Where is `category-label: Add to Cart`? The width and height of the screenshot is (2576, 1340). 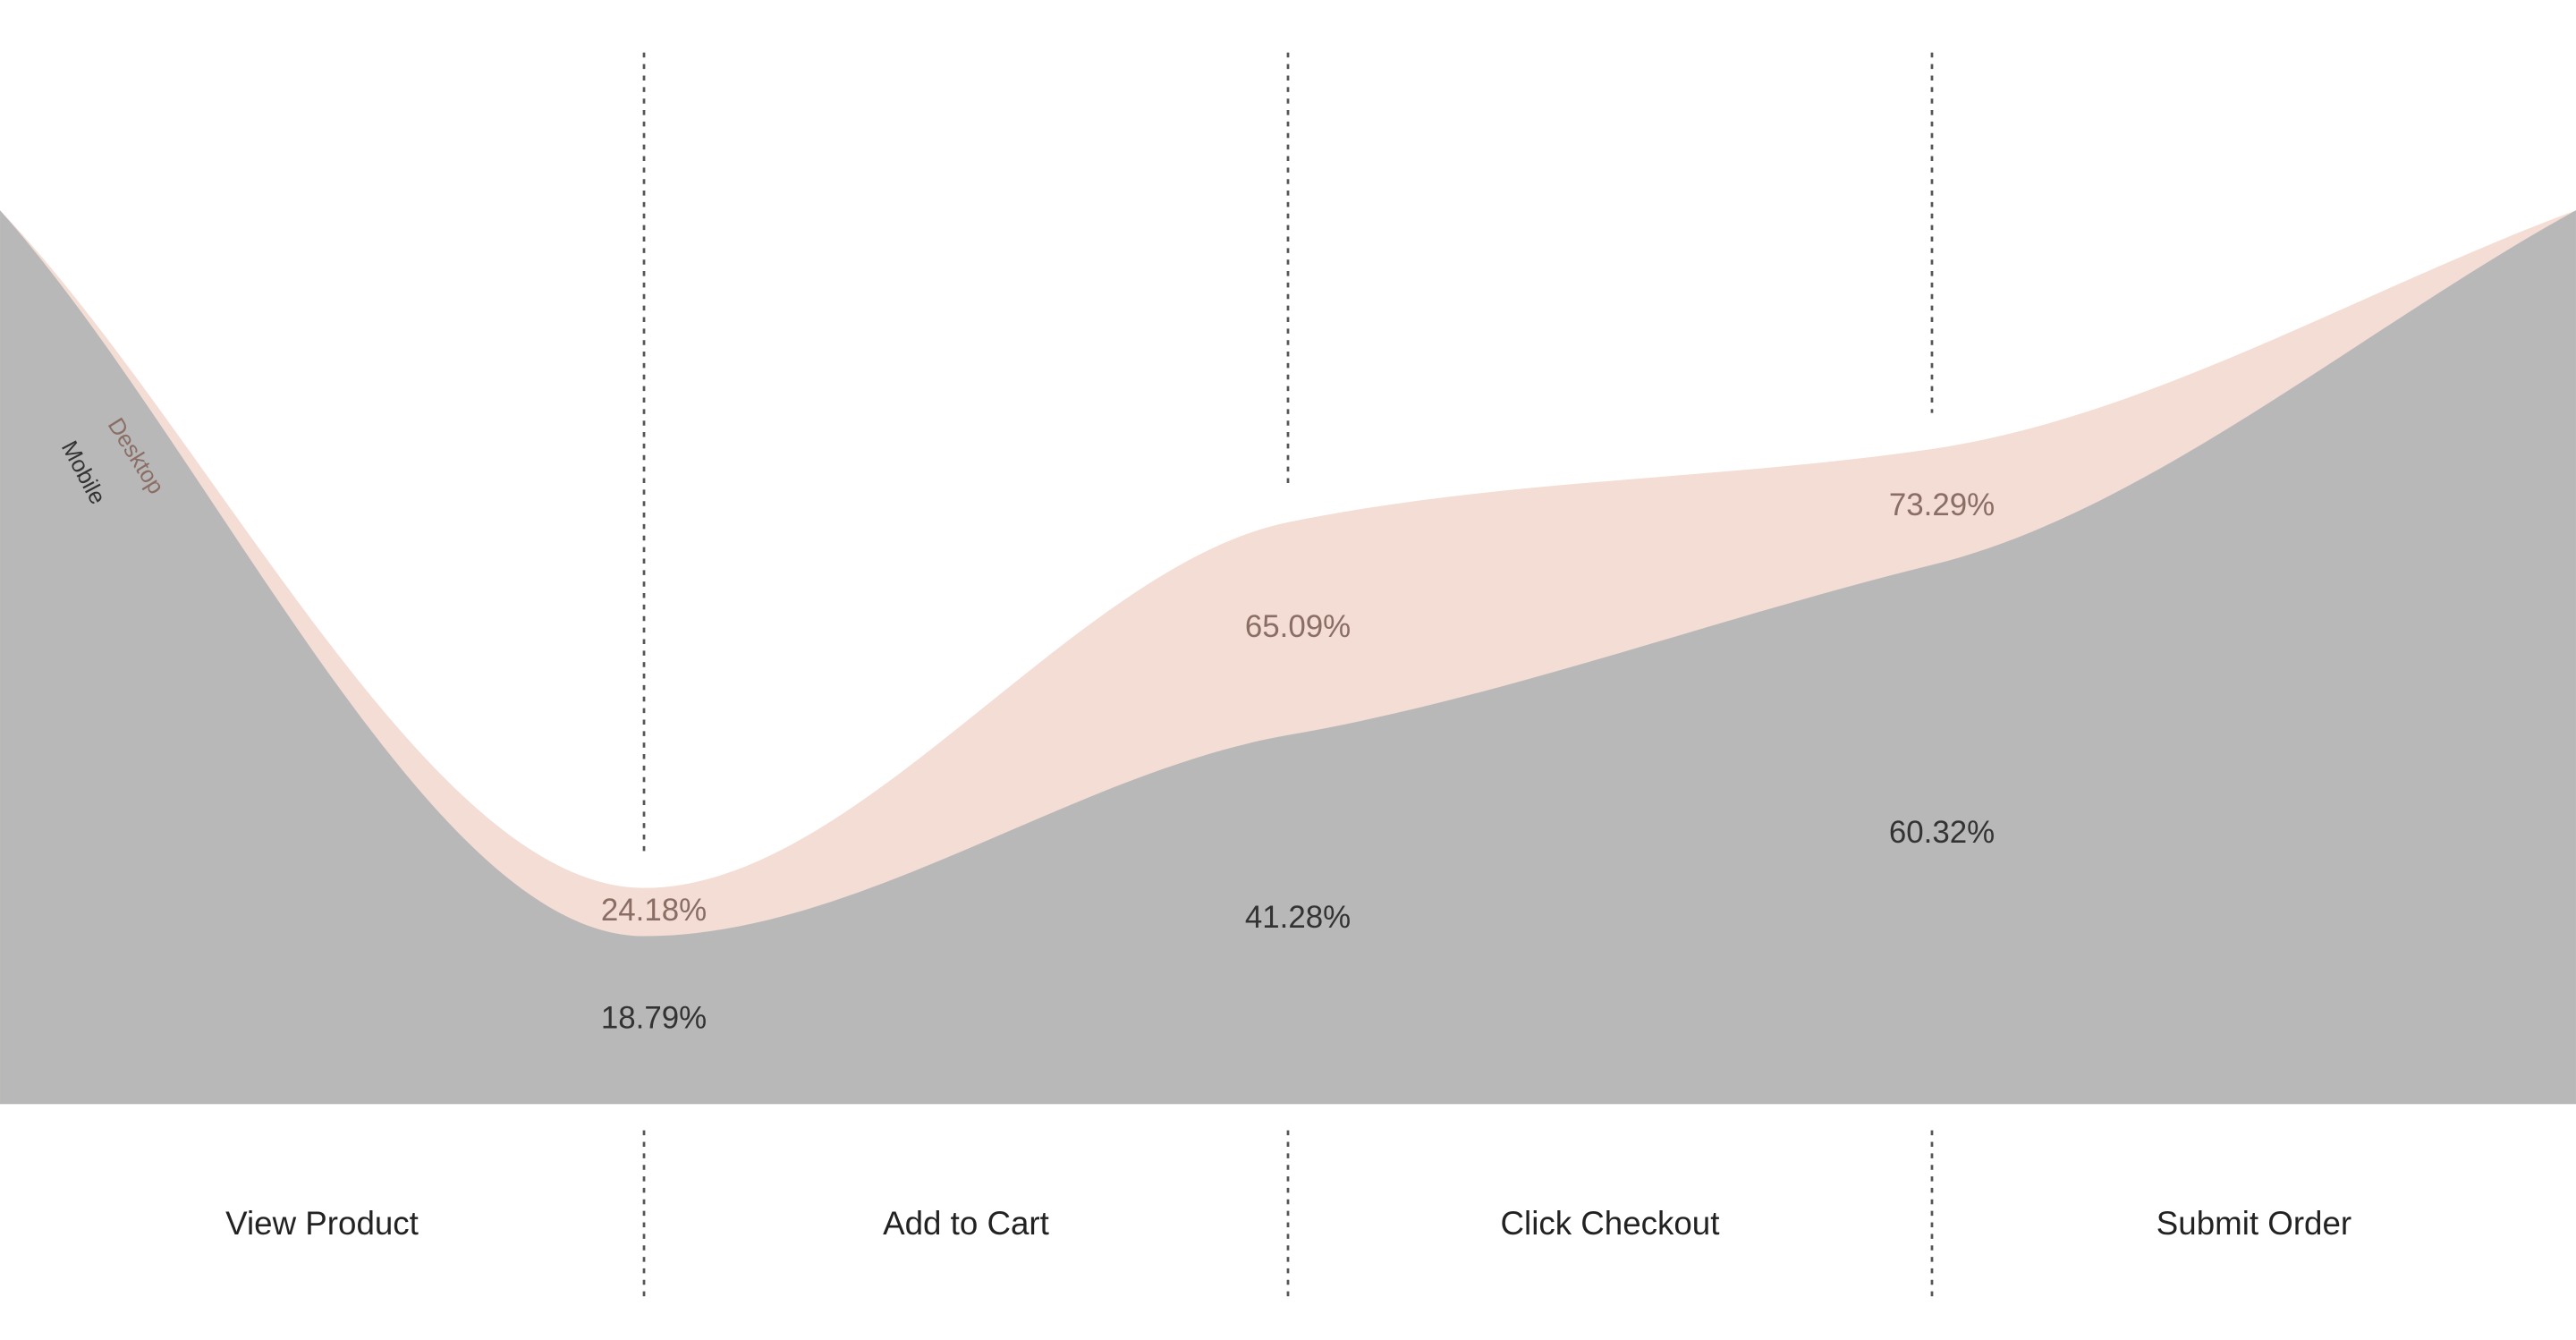 category-label: Add to Cart is located at coordinates (966, 1223).